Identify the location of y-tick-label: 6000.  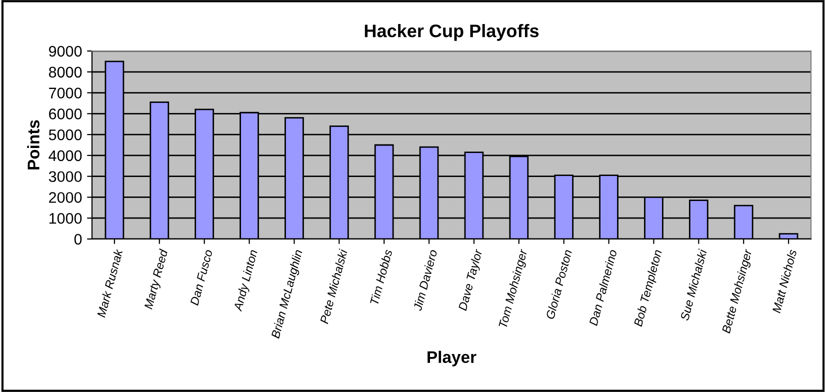
(65, 114).